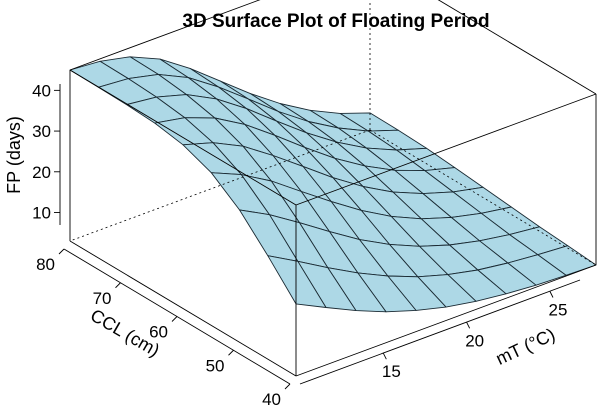 The width and height of the screenshot is (601, 412). What do you see at coordinates (41, 90) in the screenshot?
I see `z-tick-label: 40` at bounding box center [41, 90].